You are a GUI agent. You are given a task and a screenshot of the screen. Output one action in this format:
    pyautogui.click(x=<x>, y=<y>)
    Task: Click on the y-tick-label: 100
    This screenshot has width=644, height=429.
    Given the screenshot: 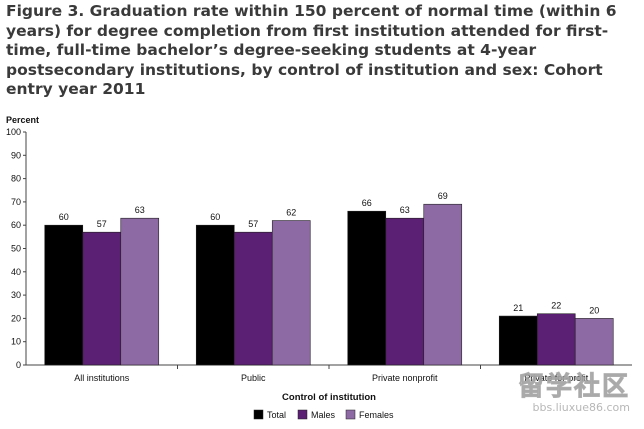 What is the action you would take?
    pyautogui.click(x=13, y=132)
    